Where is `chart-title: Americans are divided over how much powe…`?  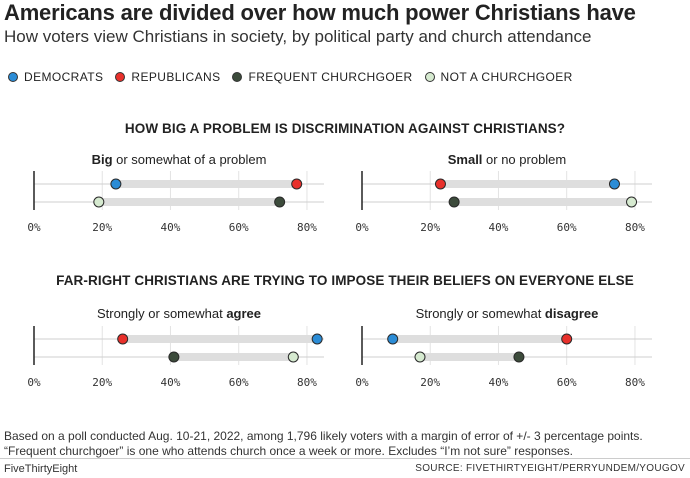
chart-title: Americans are divided over how much powe… is located at coordinates (320, 12).